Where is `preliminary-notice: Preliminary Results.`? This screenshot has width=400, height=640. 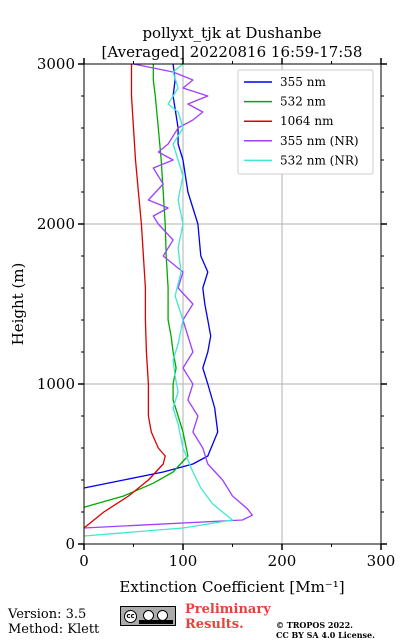 preliminary-notice: Preliminary Results. is located at coordinates (228, 617).